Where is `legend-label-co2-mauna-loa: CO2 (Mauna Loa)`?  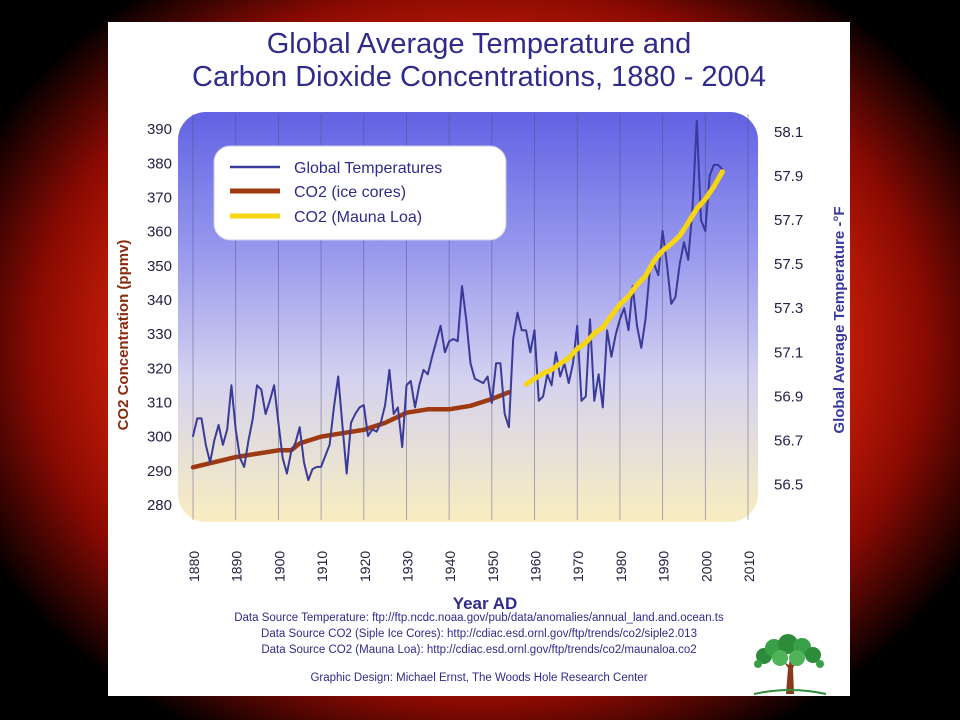
legend-label-co2-mauna-loa: CO2 (Mauna Loa) is located at coordinates (358, 217).